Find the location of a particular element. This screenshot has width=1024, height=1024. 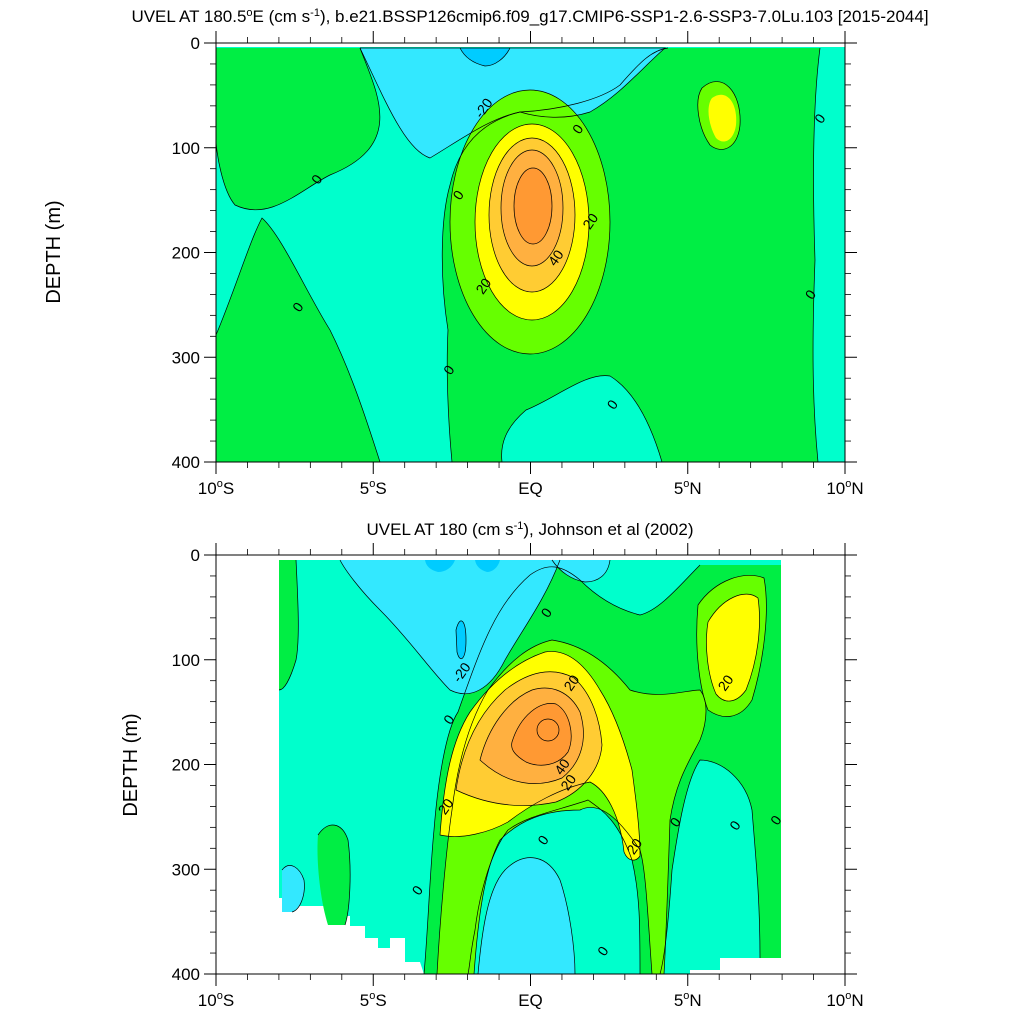

top-y-axis-label: DEPTH (m) is located at coordinates (54, 251).